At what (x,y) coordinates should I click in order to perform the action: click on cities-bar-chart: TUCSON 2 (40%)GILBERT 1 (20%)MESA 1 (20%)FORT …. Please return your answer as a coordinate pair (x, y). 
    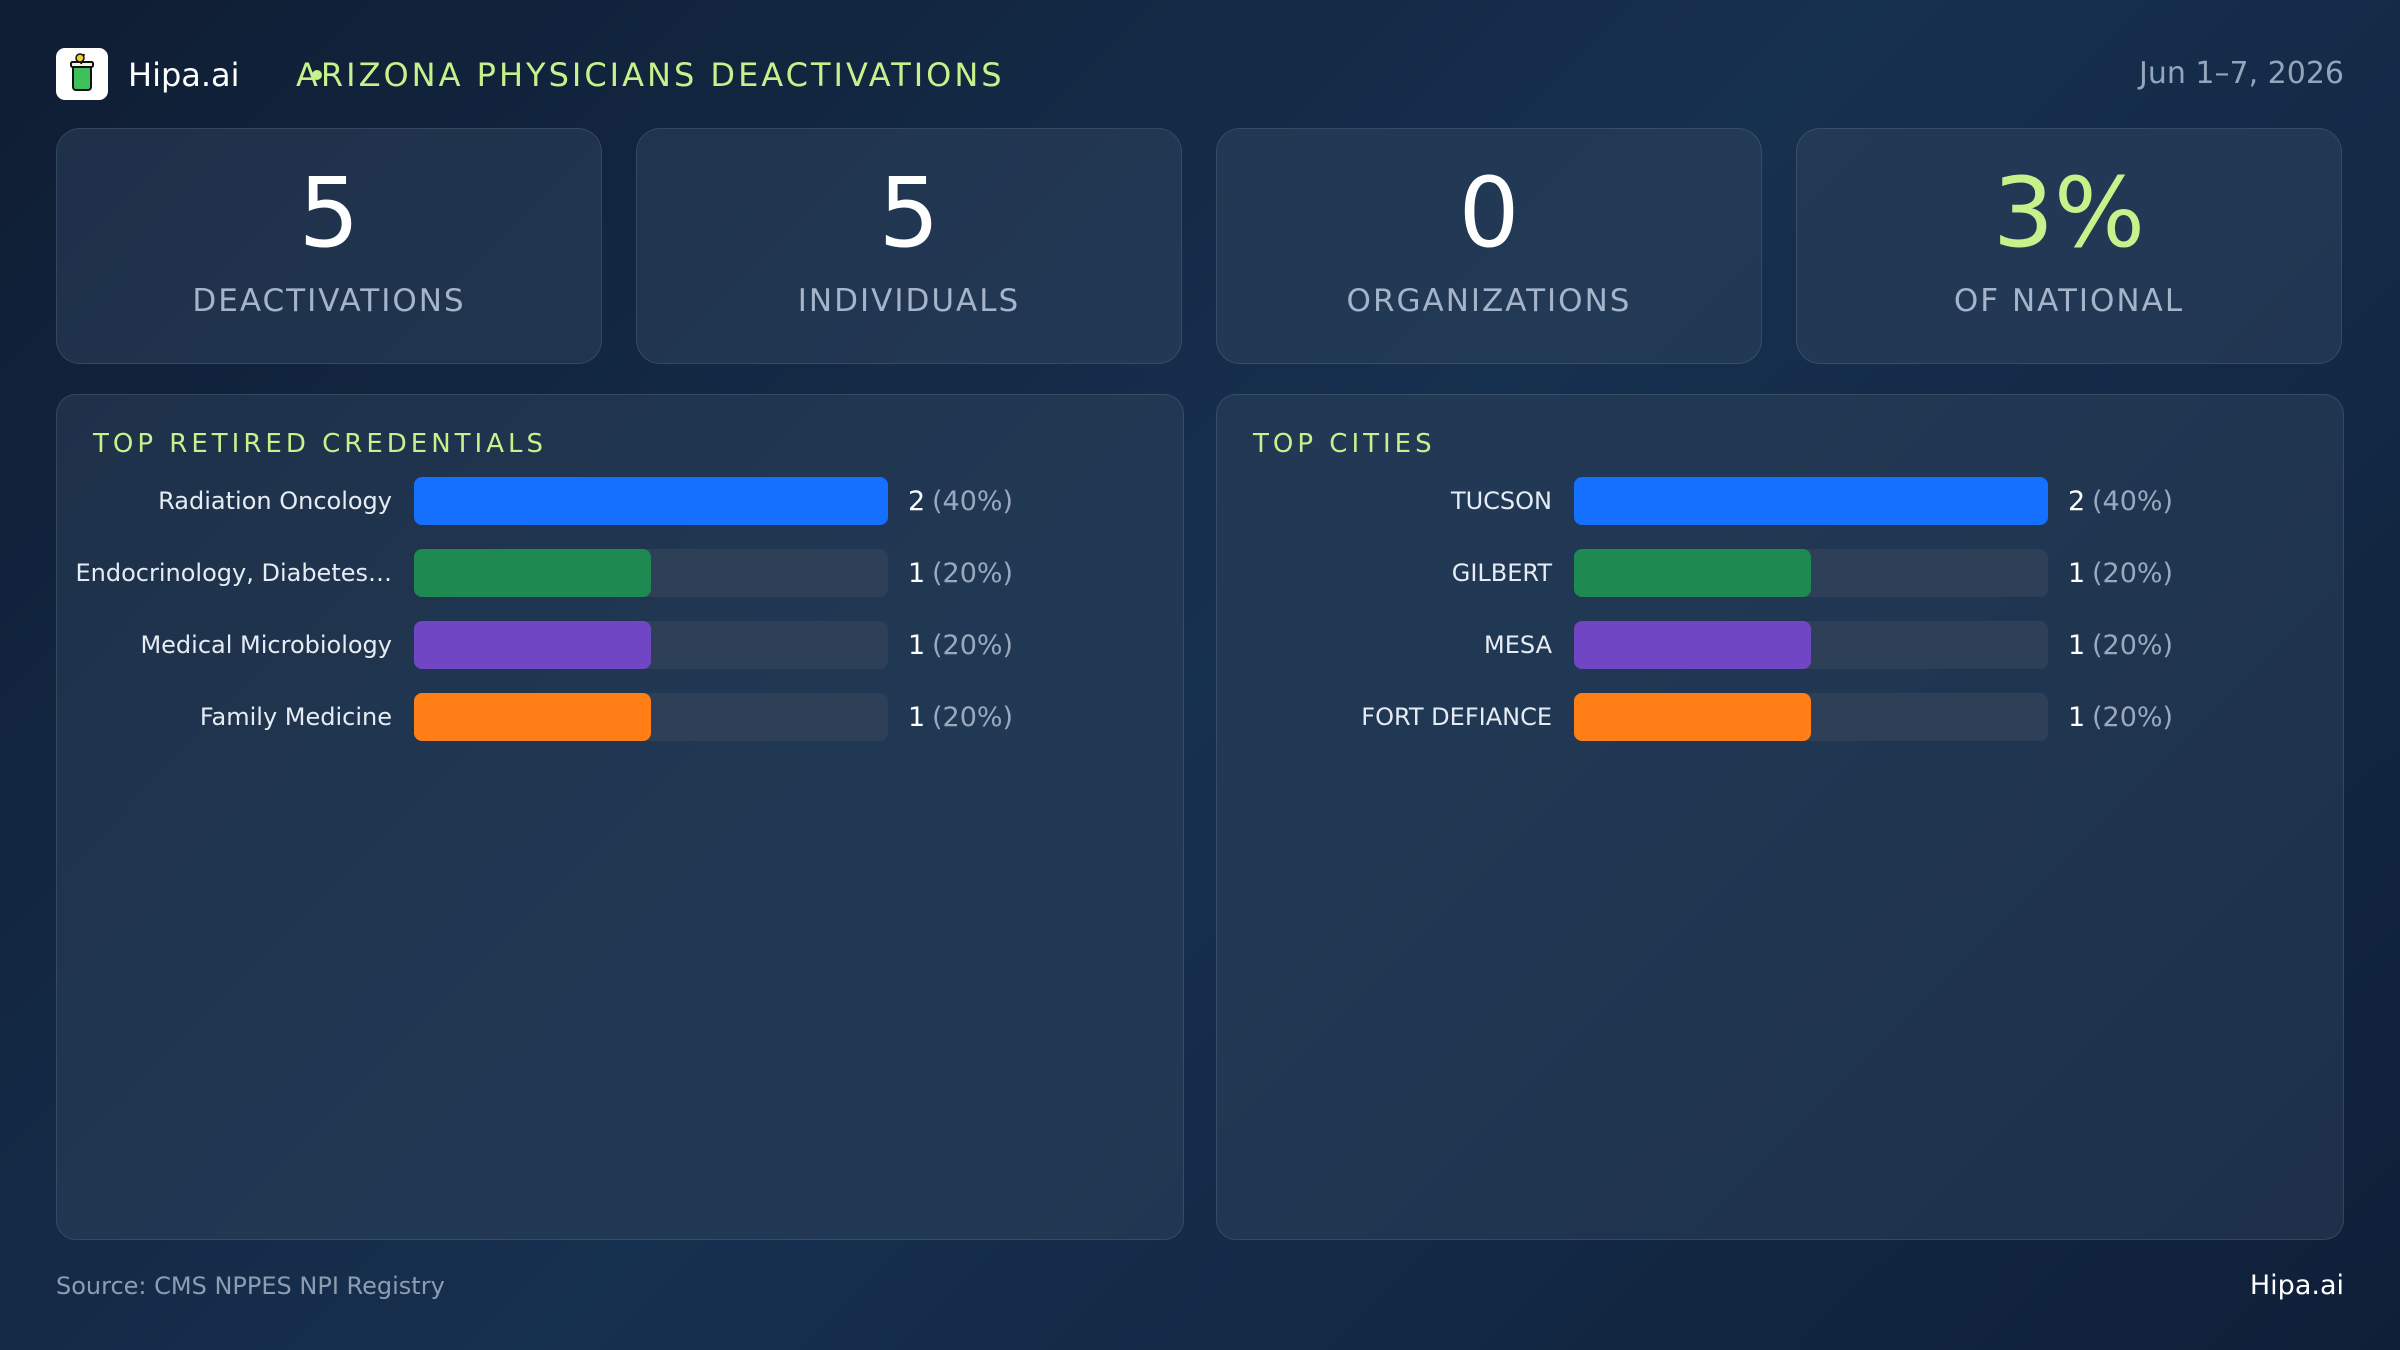
    Looking at the image, I should click on (1767, 609).